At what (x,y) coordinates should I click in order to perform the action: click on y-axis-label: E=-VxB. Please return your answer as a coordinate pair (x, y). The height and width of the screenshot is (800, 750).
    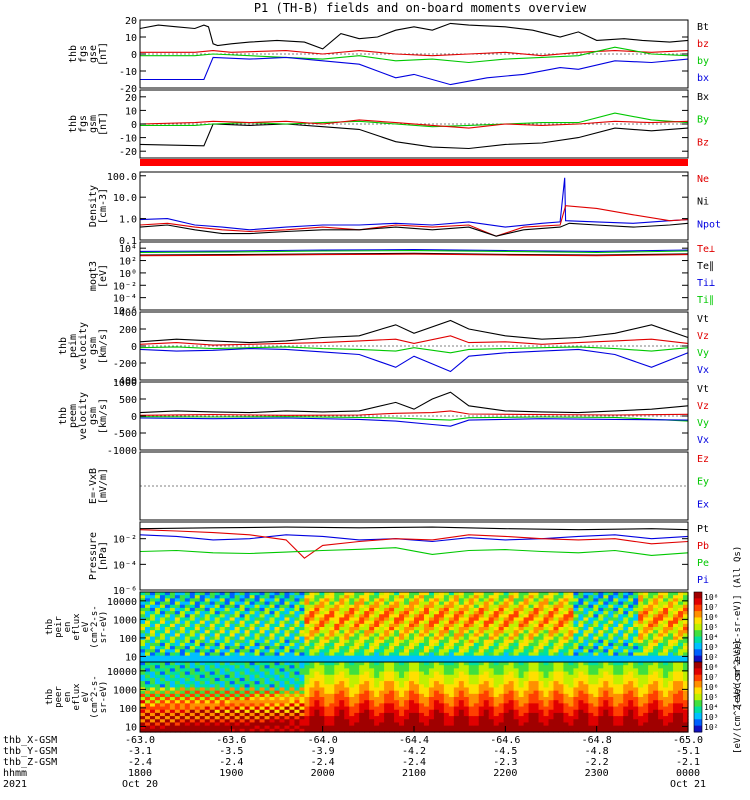
    Looking at the image, I should click on (93, 486).